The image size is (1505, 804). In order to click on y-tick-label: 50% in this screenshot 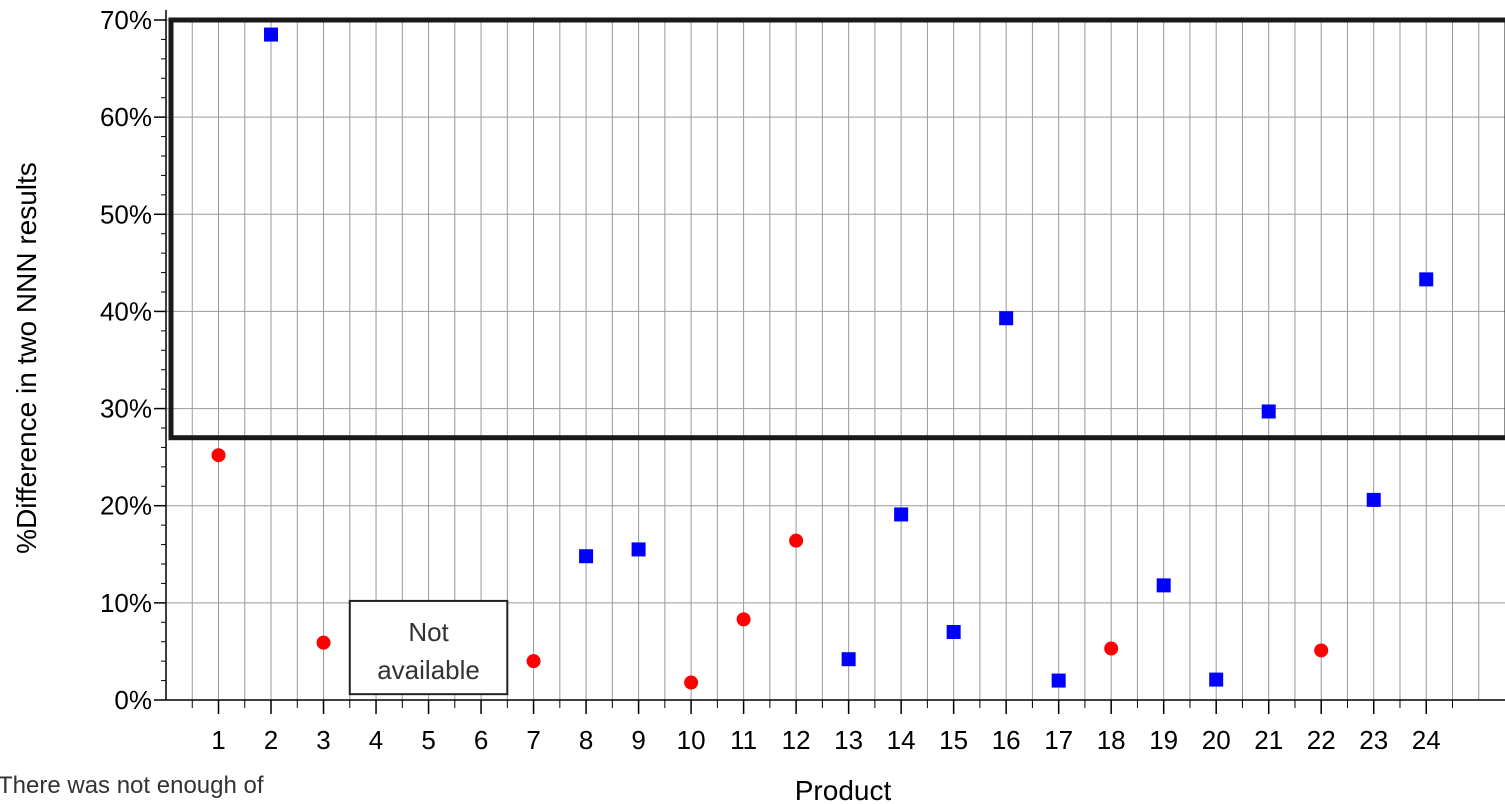, I will do `click(126, 214)`.